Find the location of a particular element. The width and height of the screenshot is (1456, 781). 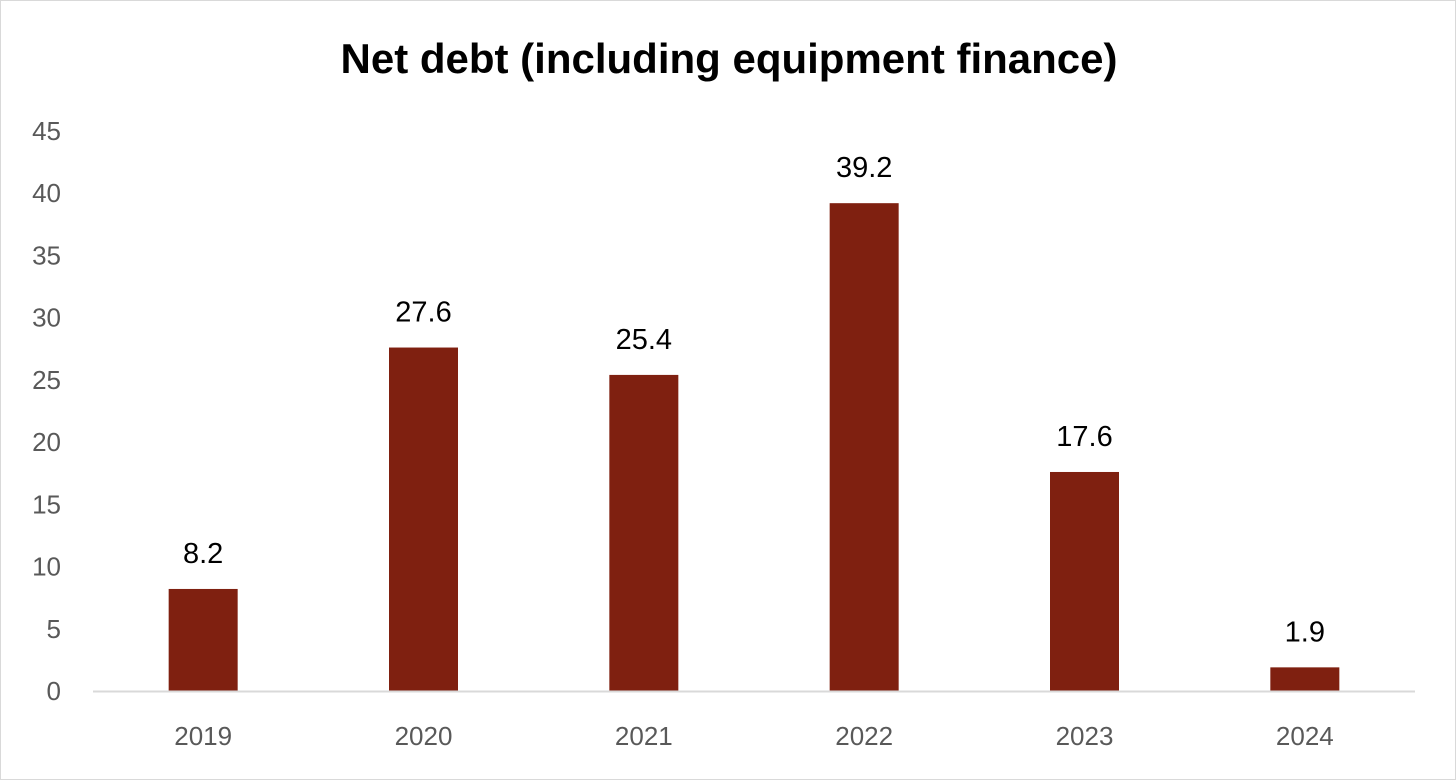

y-tick-label: 25 is located at coordinates (46, 380).